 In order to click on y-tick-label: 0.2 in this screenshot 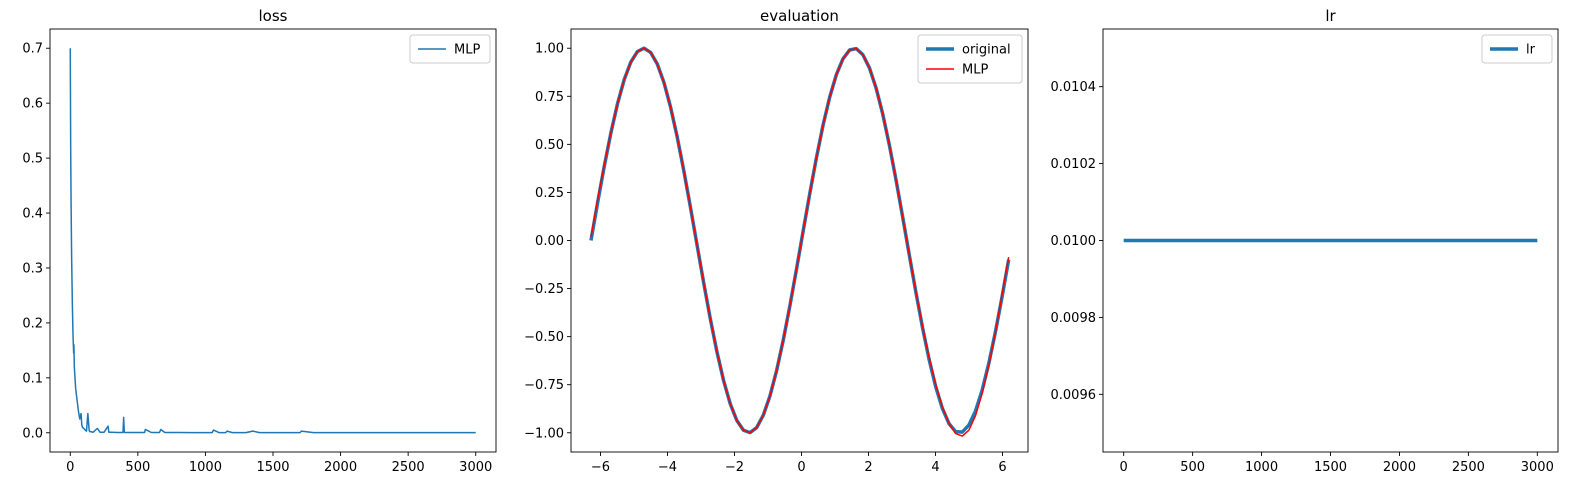, I will do `click(32, 323)`.